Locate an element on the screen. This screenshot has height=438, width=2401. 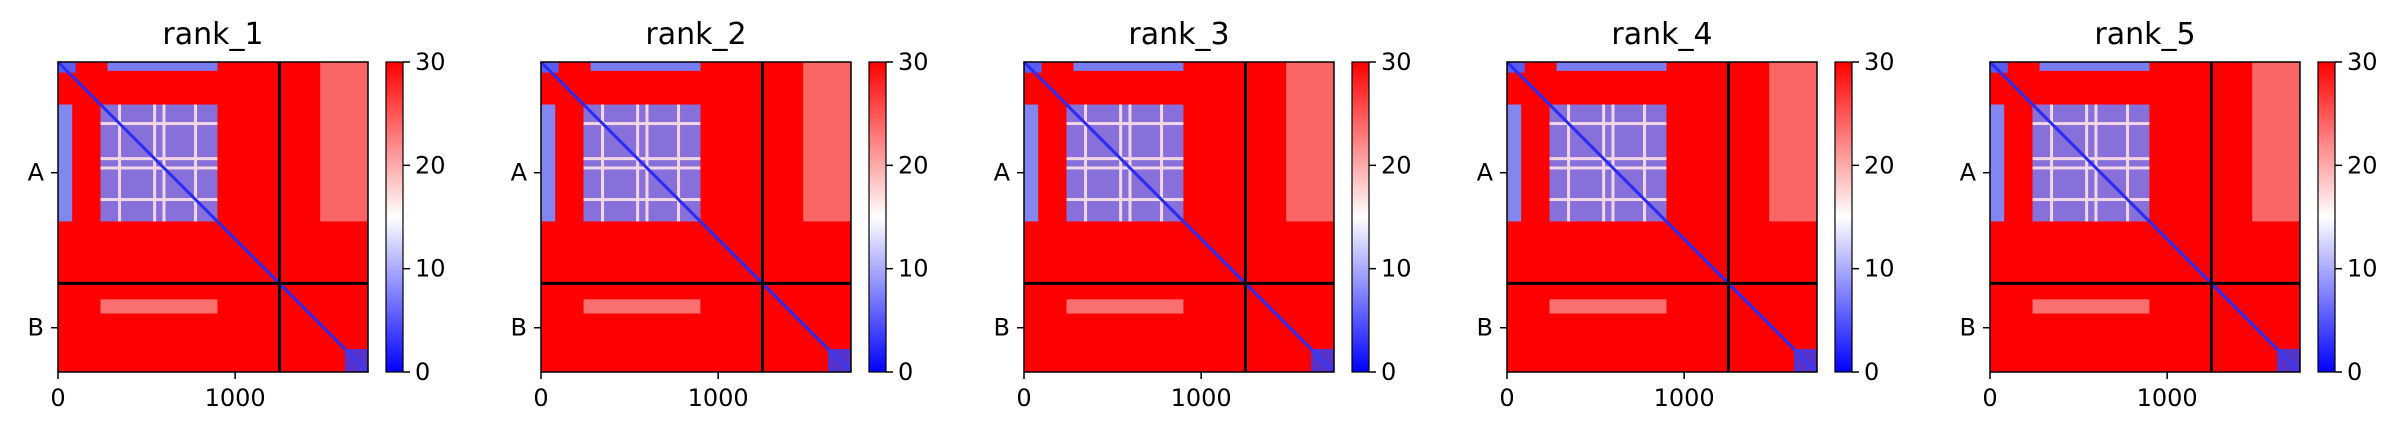
panel-title: rank_1 is located at coordinates (212, 34).